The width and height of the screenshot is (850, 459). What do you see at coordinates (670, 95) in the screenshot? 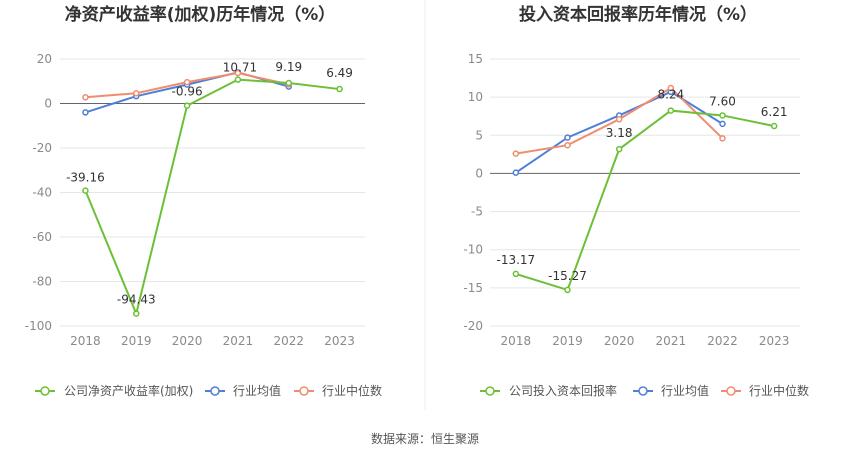
I see `data-label: 8.24` at bounding box center [670, 95].